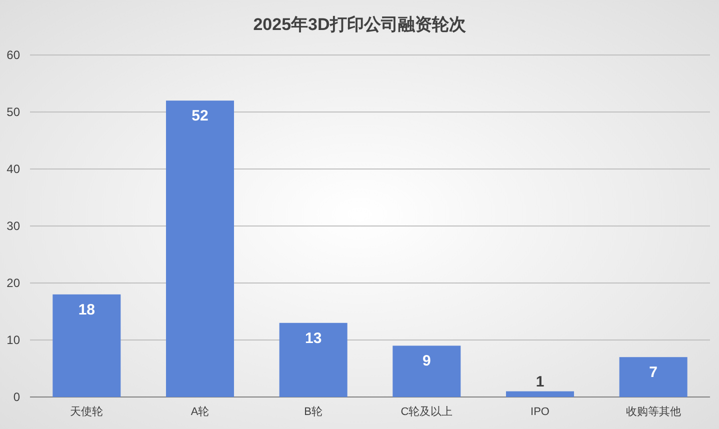 This screenshot has height=429, width=719. What do you see at coordinates (13, 112) in the screenshot?
I see `y-tick-label: 50` at bounding box center [13, 112].